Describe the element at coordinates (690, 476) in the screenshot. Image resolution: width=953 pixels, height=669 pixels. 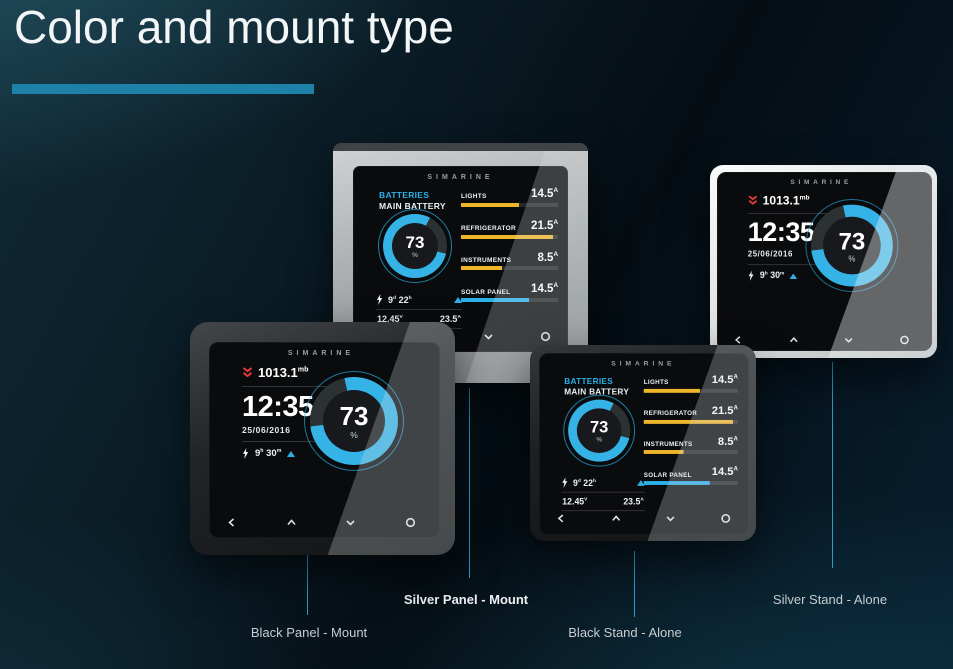
I see `channel-row: SOLAR PANEL 14.5A` at that location.